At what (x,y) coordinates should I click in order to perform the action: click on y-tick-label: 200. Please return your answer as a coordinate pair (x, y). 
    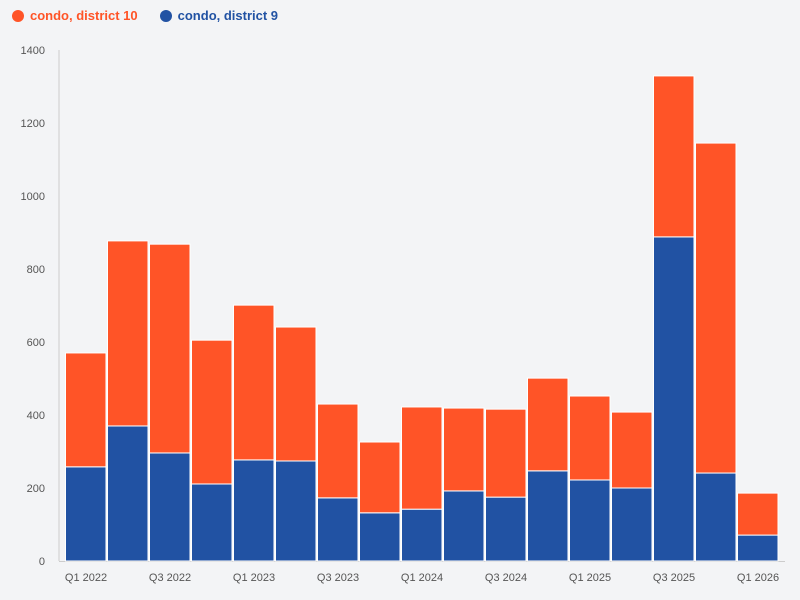
    Looking at the image, I should click on (36, 489).